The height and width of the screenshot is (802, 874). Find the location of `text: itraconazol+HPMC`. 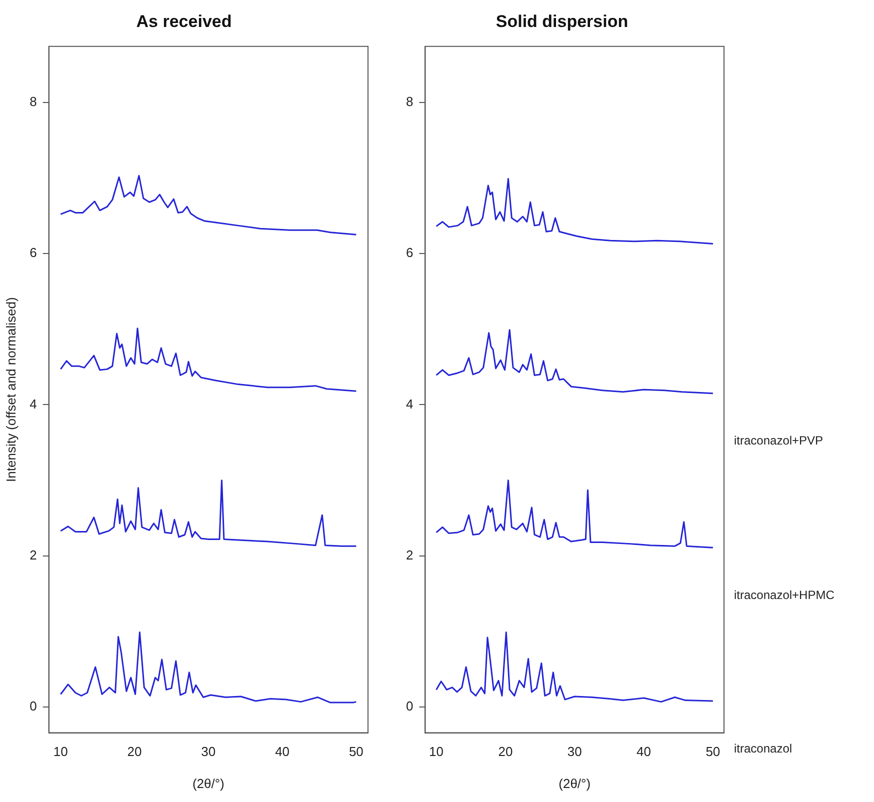

text: itraconazol+HPMC is located at coordinates (784, 595).